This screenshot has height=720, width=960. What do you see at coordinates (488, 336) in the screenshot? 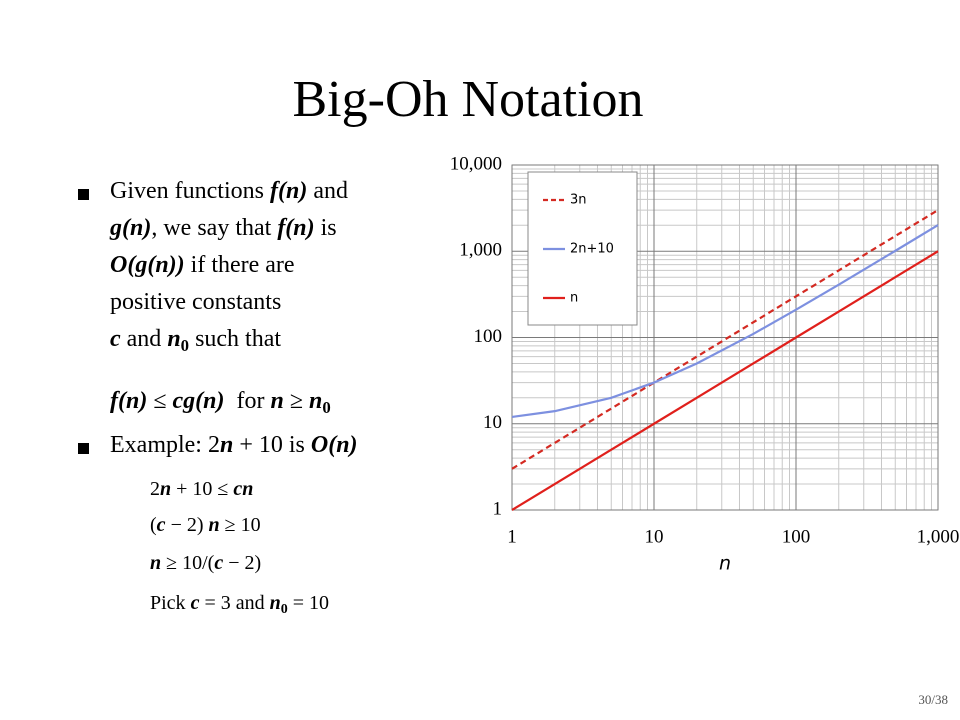
I see `y-tick-label: 100` at bounding box center [488, 336].